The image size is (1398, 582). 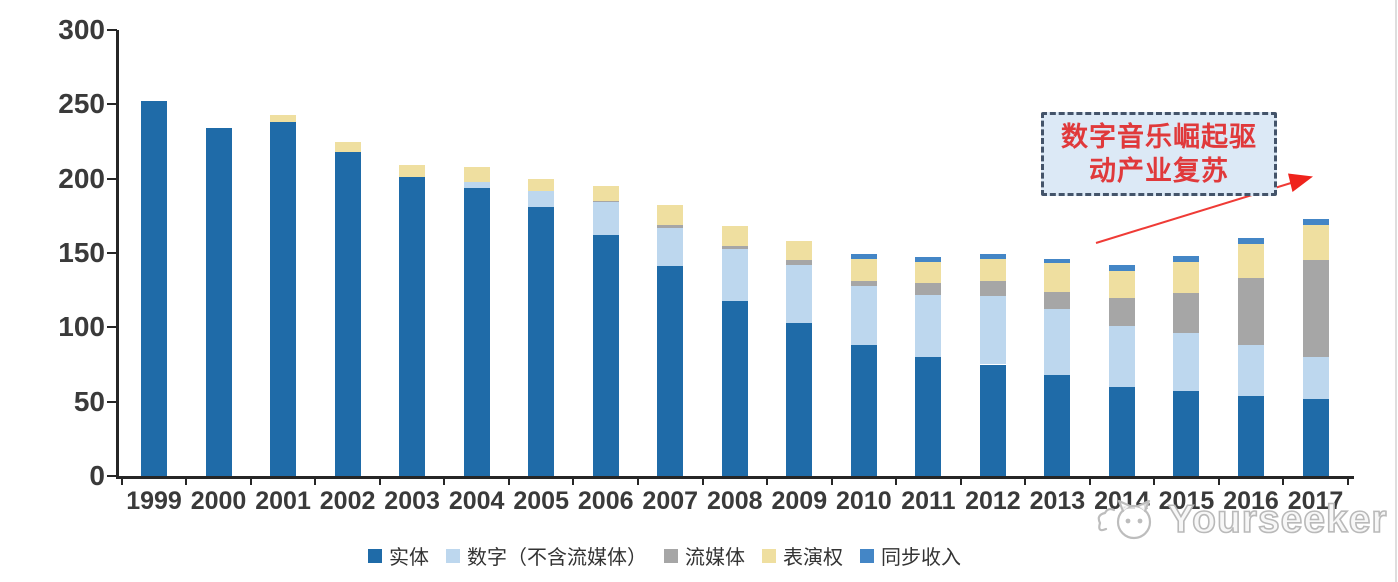 What do you see at coordinates (992, 256) in the screenshot?
I see `bar-2012-series4` at bounding box center [992, 256].